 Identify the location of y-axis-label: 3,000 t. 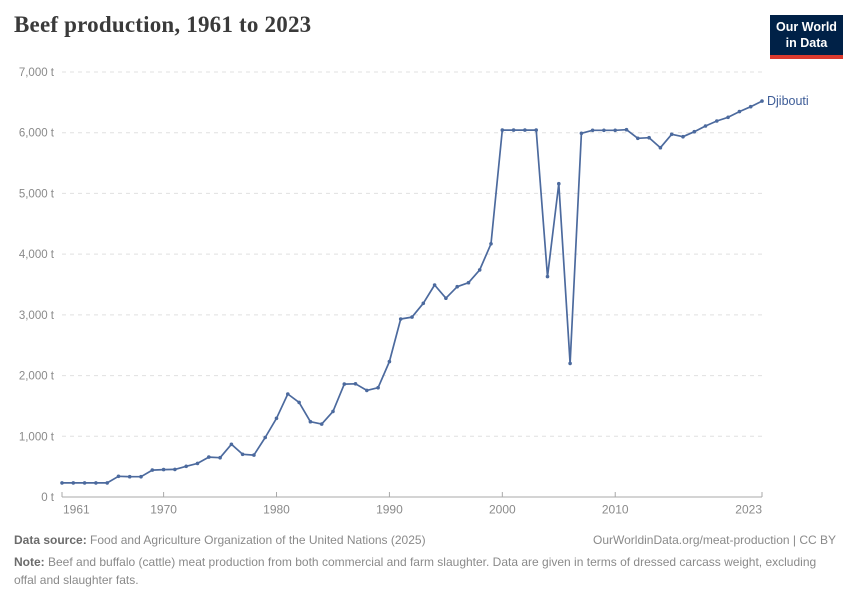
(37, 316).